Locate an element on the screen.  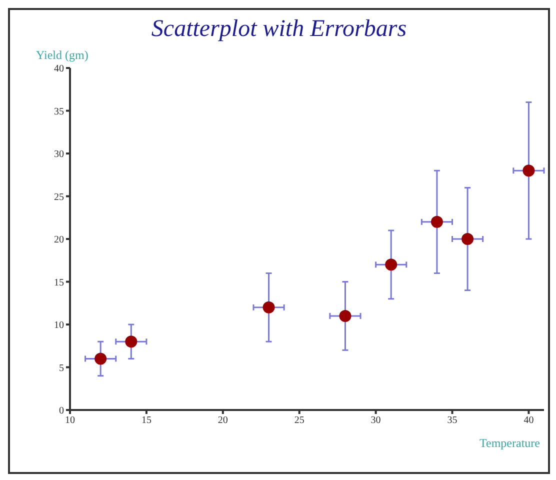
x-axis-title: Temperature is located at coordinates (510, 443).